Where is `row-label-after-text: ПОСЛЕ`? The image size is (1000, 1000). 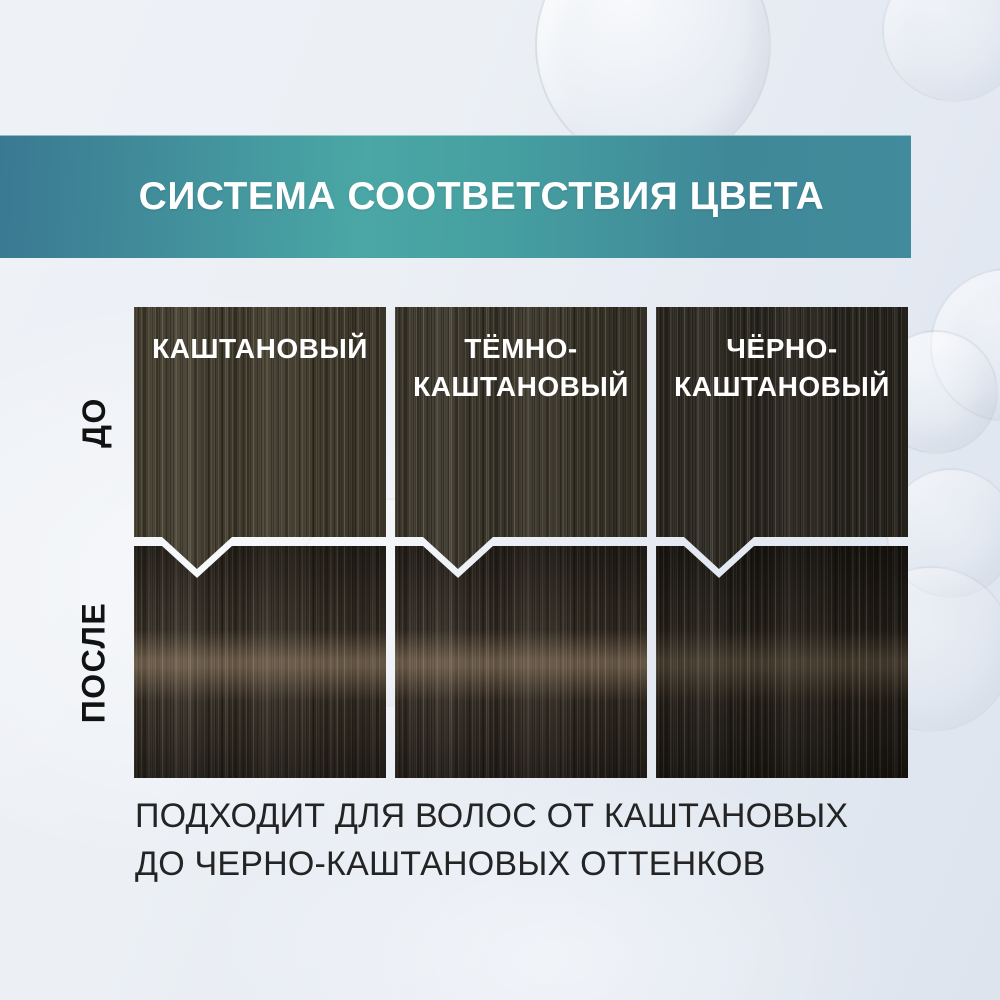
row-label-after-text: ПОСЛЕ is located at coordinates (93, 662).